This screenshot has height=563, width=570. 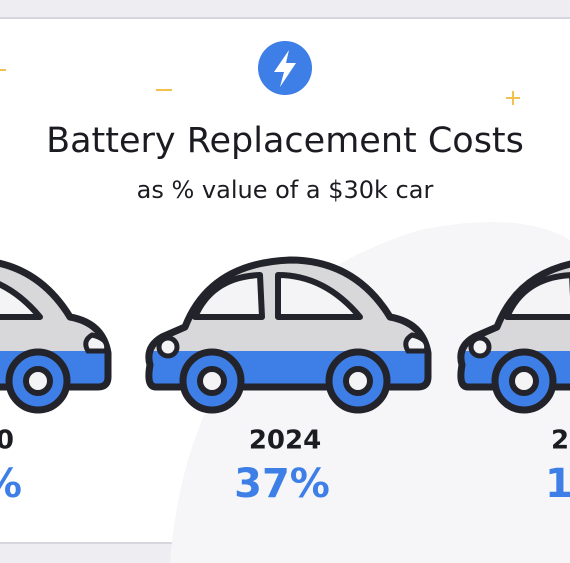 I want to click on title: Battery Replacement Costs, so click(x=285, y=141).